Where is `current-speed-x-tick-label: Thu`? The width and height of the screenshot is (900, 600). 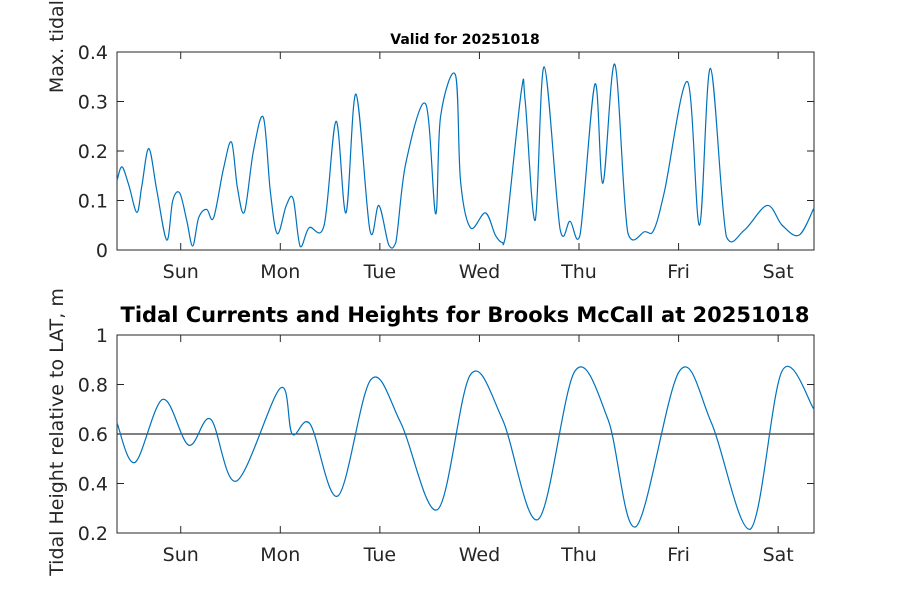 current-speed-x-tick-label: Thu is located at coordinates (578, 272).